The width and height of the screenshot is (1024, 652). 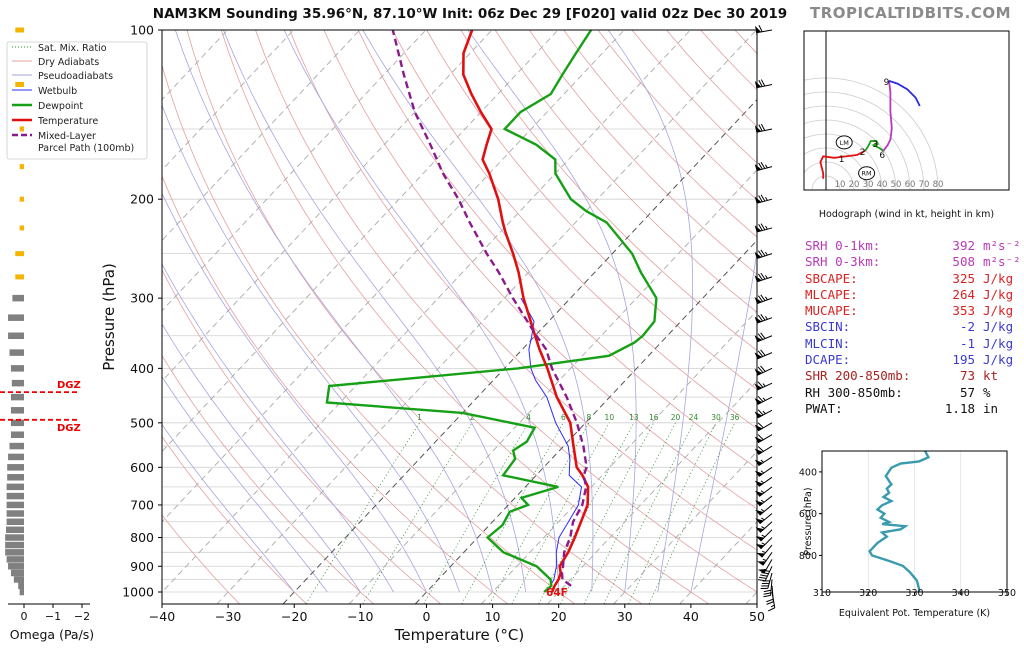 I want to click on theta-x-tick-label: 330, so click(x=914, y=593).